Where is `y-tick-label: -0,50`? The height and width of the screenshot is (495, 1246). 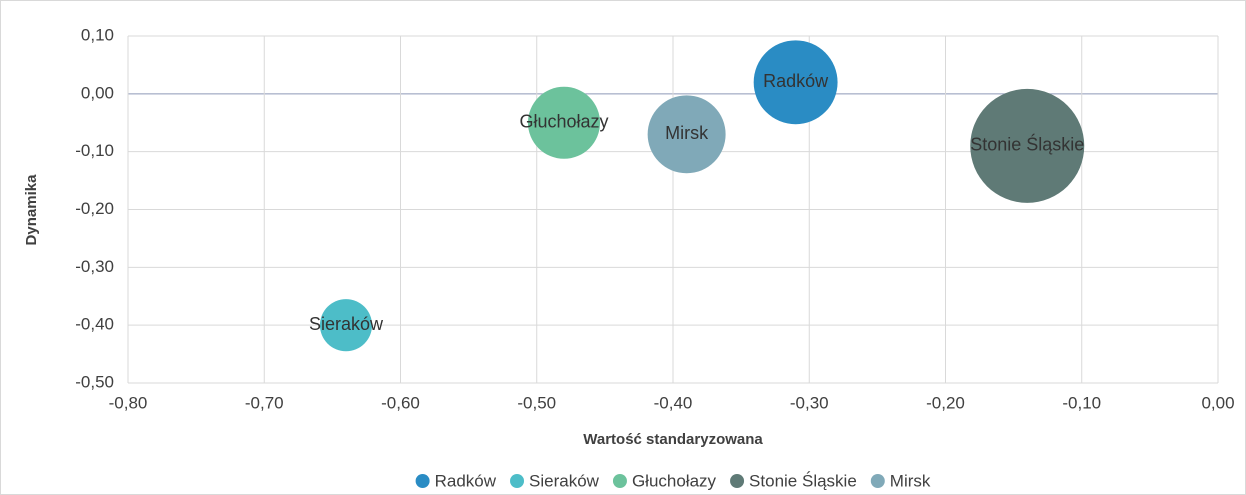
y-tick-label: -0,50 is located at coordinates (94, 381).